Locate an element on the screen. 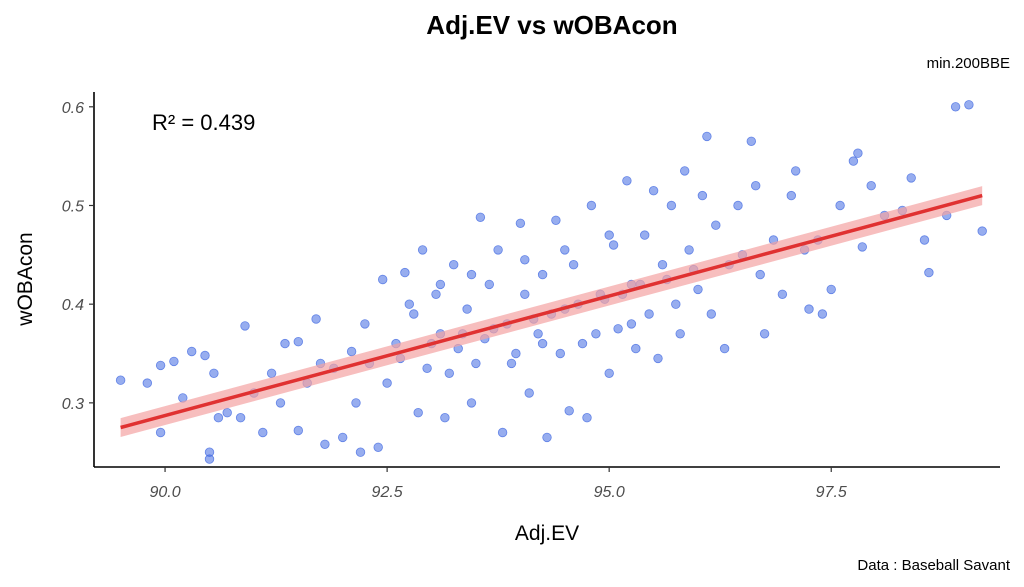 The image size is (1024, 587). y-tick-label: 0.4 is located at coordinates (73, 305).